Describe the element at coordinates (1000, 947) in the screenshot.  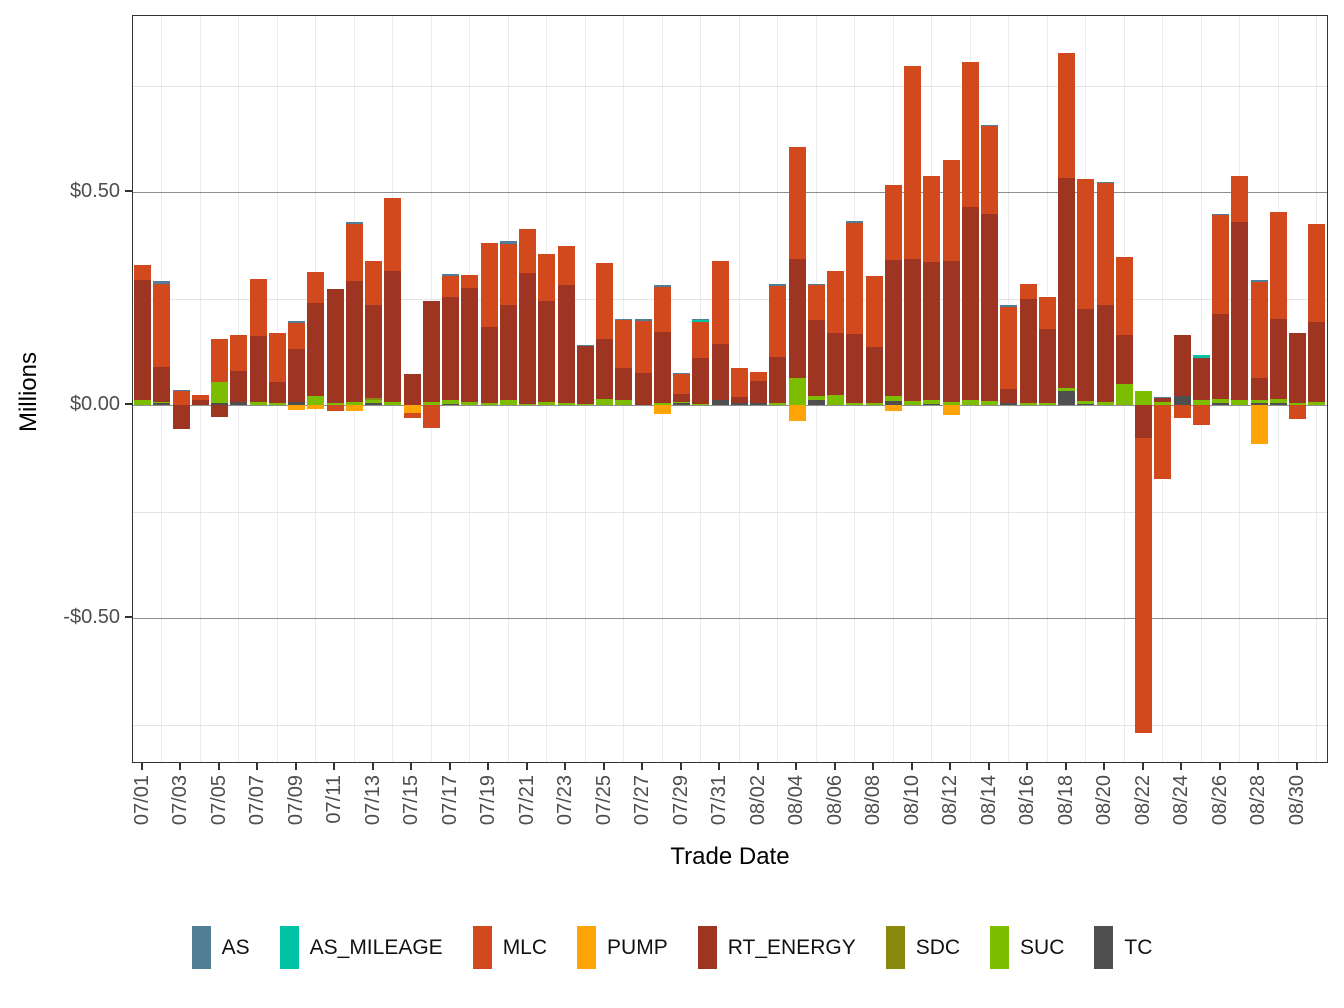
I see `legend-swatch-SUC` at that location.